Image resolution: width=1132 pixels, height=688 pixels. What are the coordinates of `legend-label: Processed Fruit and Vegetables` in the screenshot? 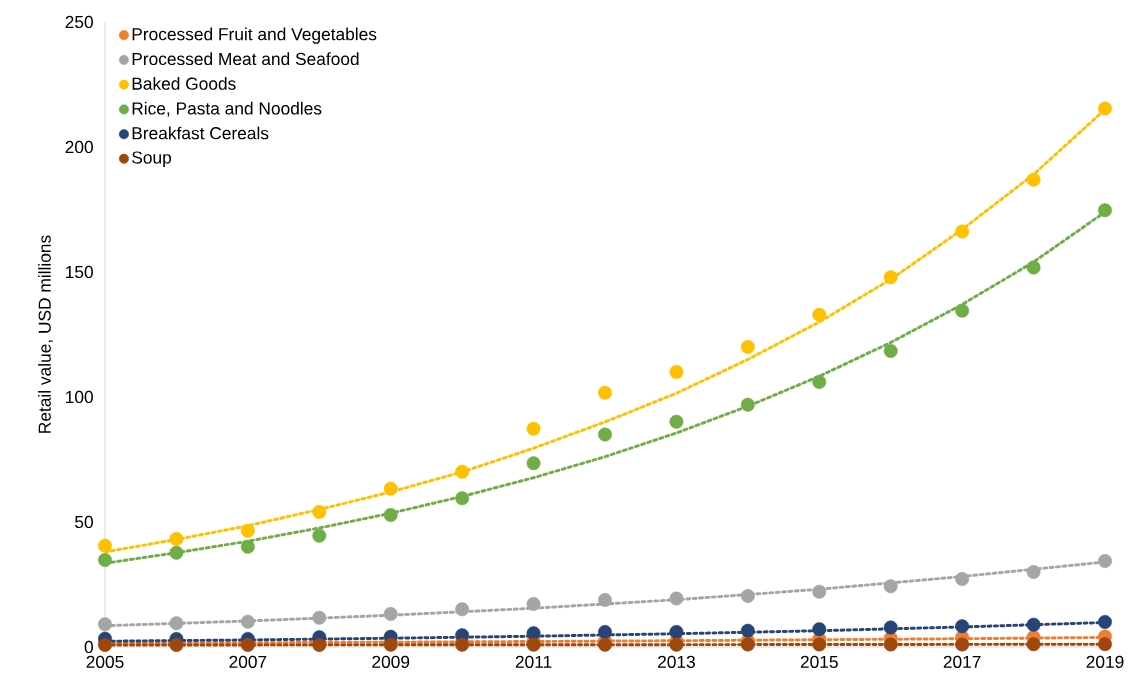 It's located at (254, 35).